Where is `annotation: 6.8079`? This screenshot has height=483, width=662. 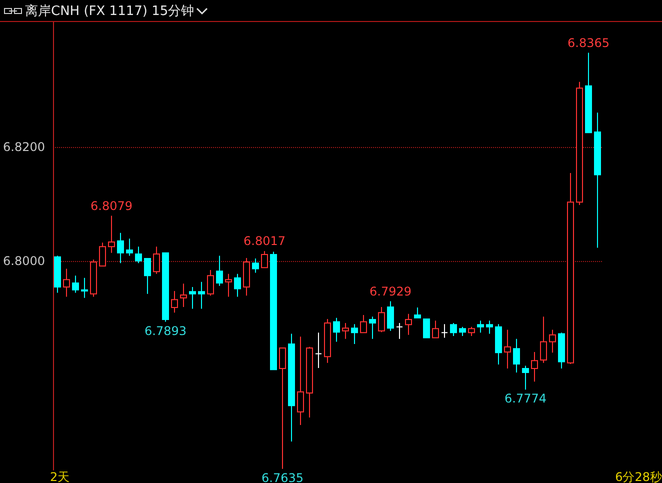 annotation: 6.8079 is located at coordinates (111, 205).